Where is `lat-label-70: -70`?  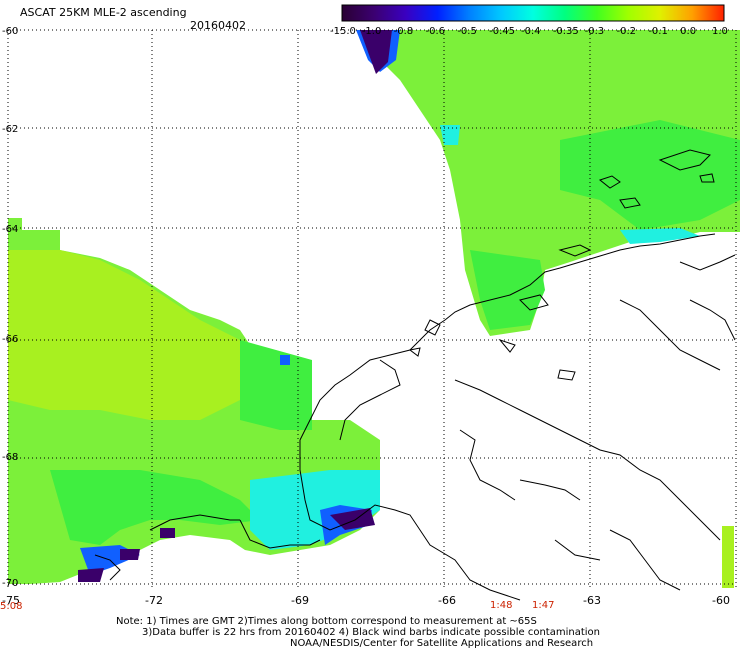
lat-label-70: -70 is located at coordinates (10, 583).